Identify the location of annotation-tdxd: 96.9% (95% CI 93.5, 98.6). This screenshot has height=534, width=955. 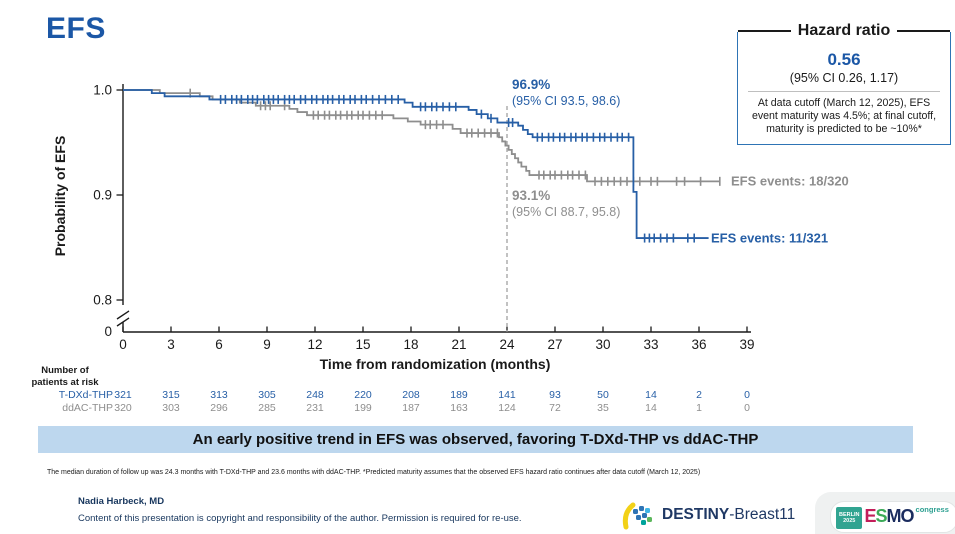
(566, 93).